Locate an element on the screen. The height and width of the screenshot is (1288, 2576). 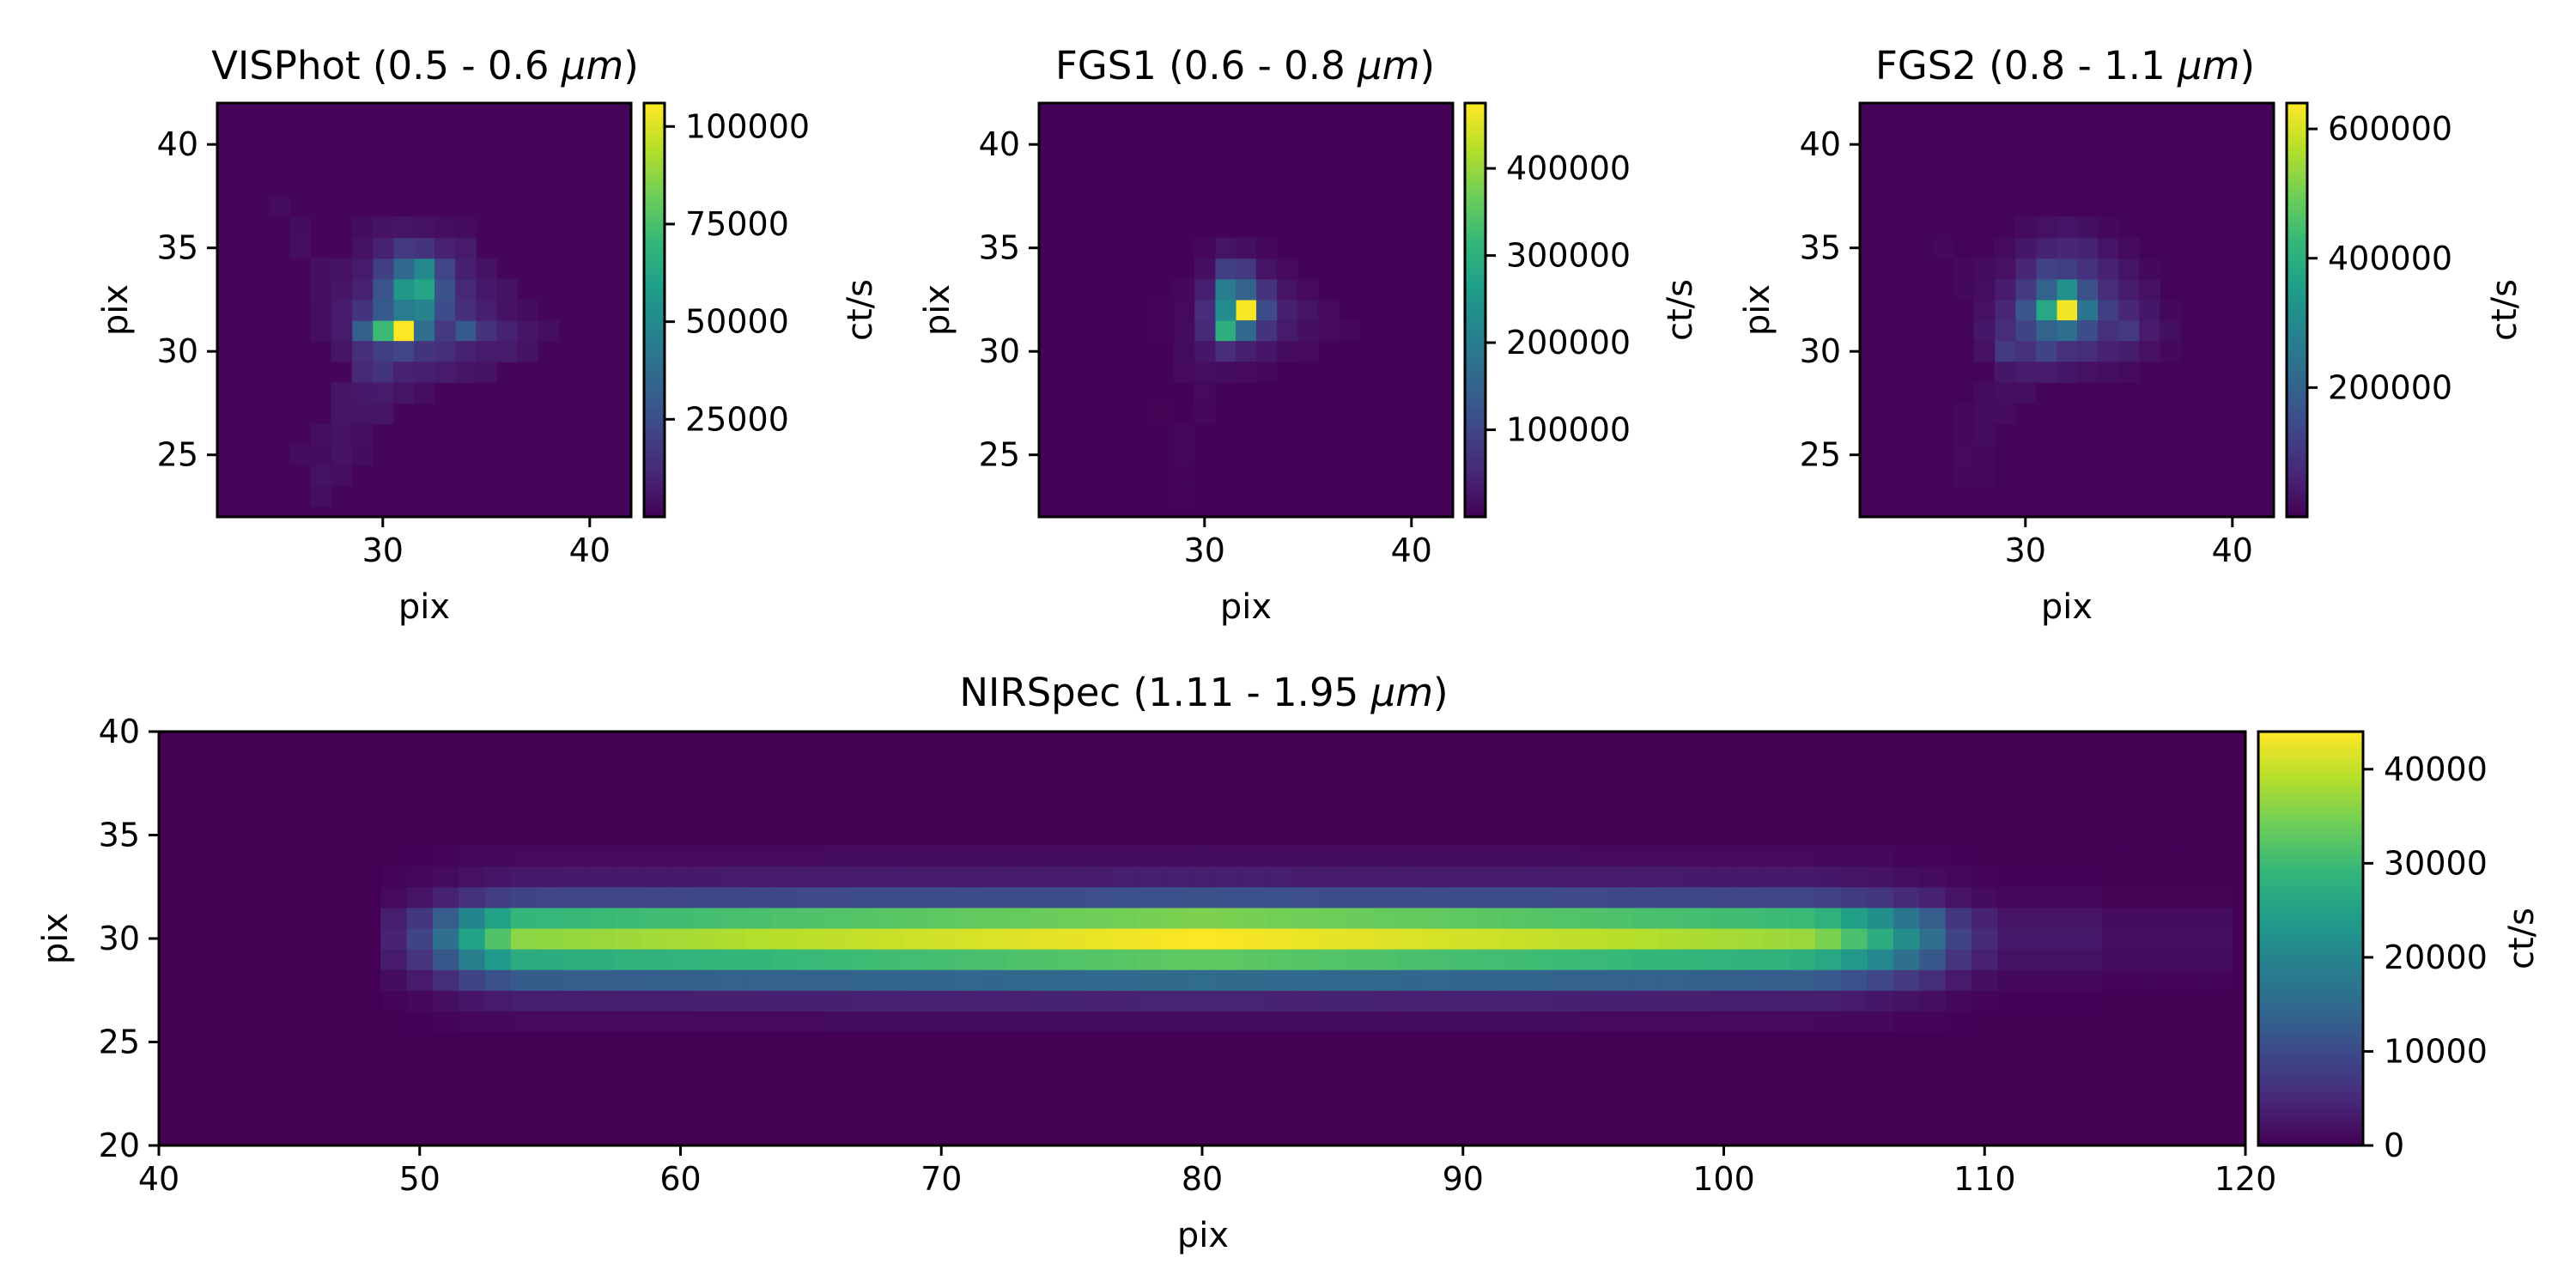
colorbar-tick-label: 20000 is located at coordinates (2436, 958).